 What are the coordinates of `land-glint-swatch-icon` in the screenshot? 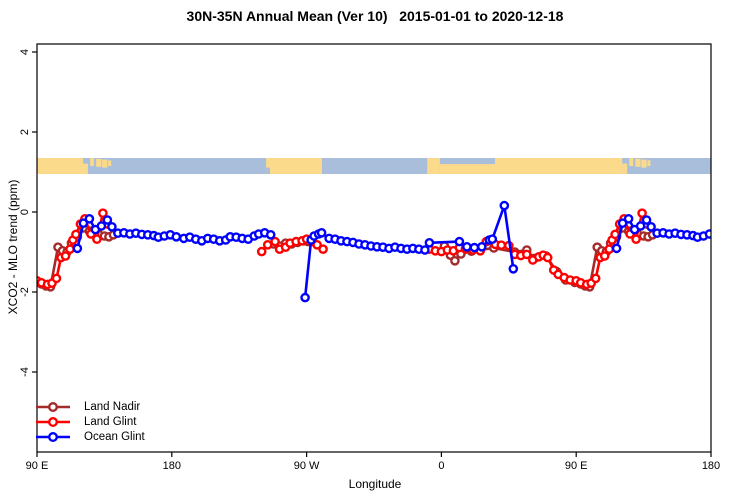 It's located at (53, 421).